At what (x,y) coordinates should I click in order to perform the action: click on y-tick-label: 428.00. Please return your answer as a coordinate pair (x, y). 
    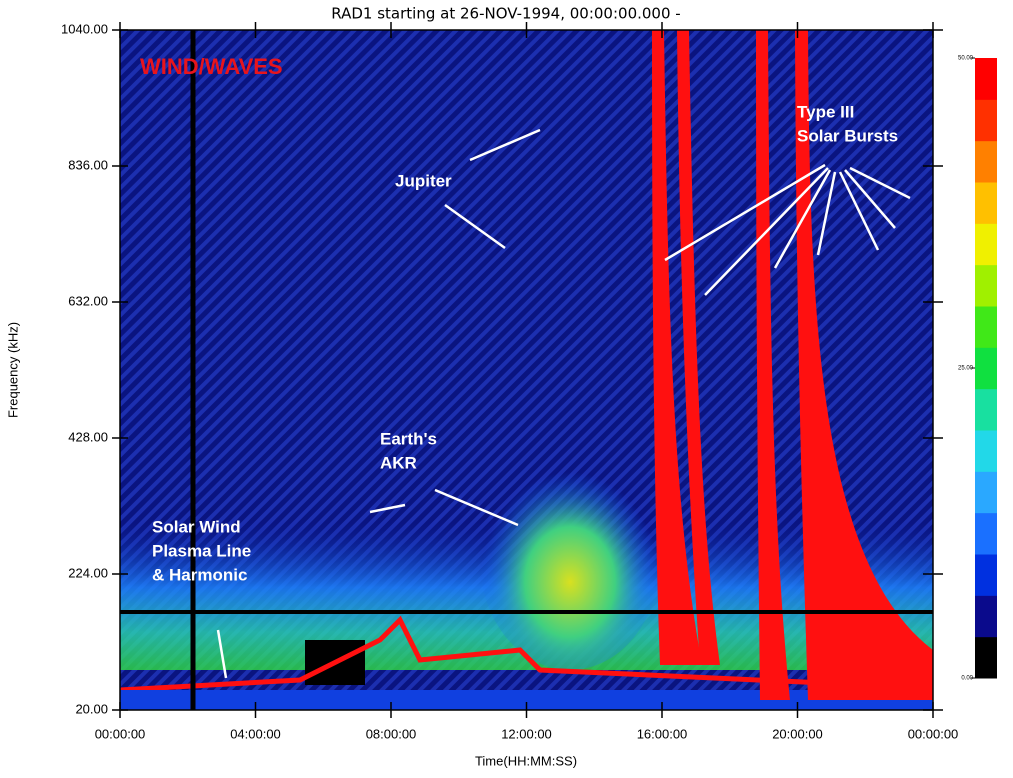
    Looking at the image, I should click on (88, 436).